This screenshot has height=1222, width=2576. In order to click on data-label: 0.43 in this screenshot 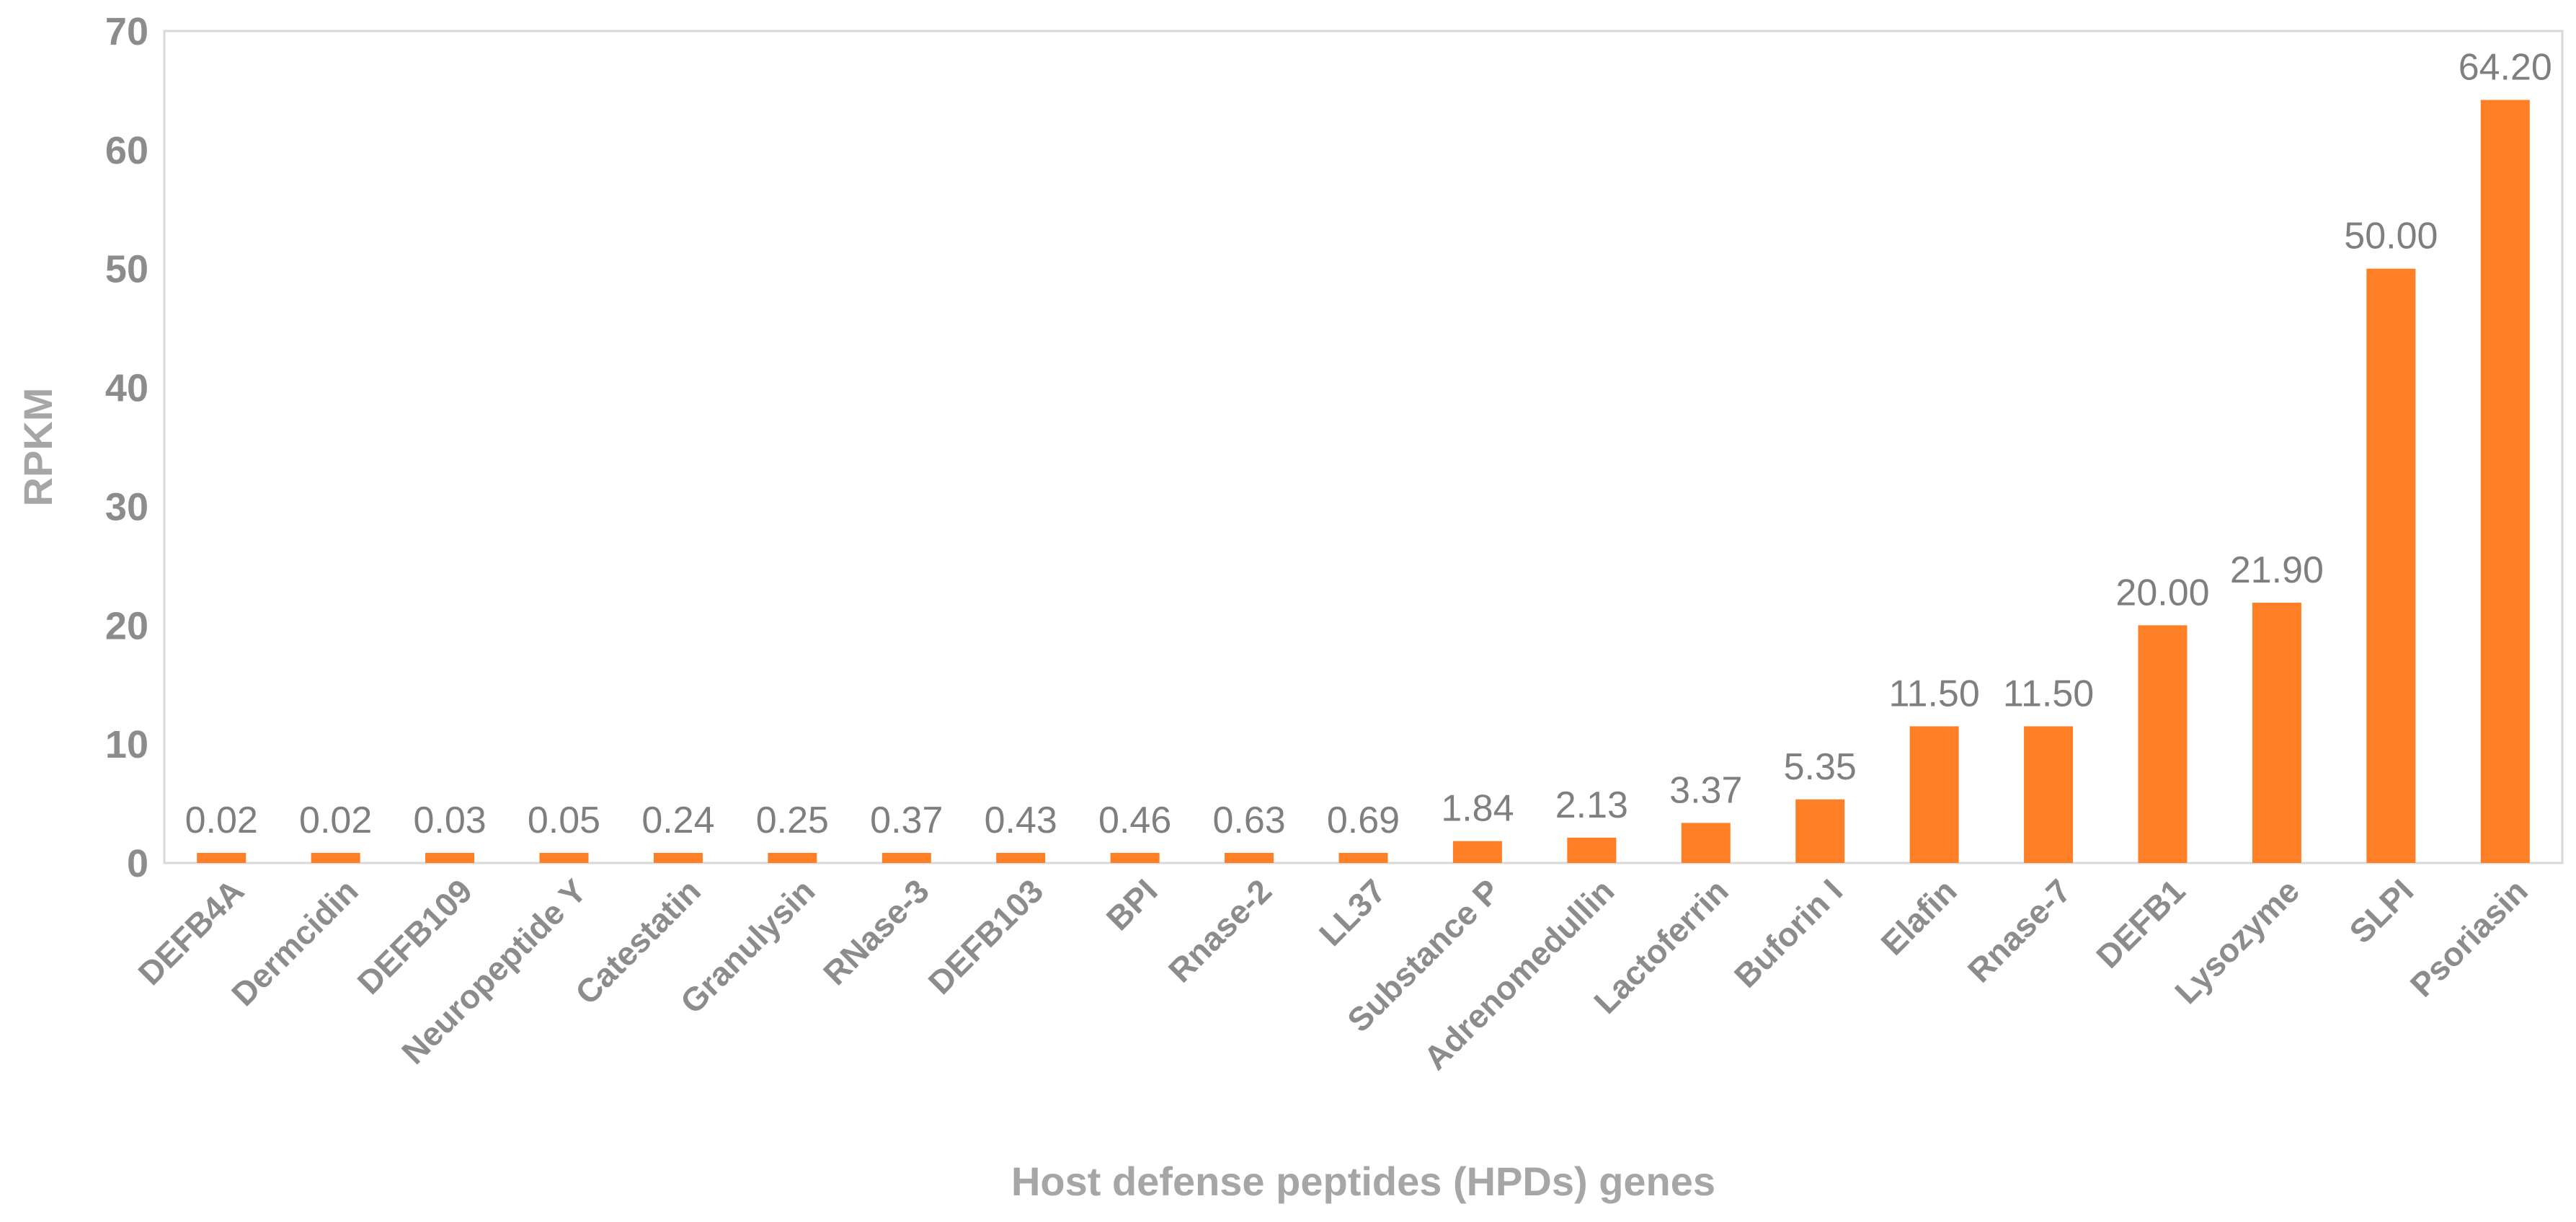, I will do `click(1021, 821)`.